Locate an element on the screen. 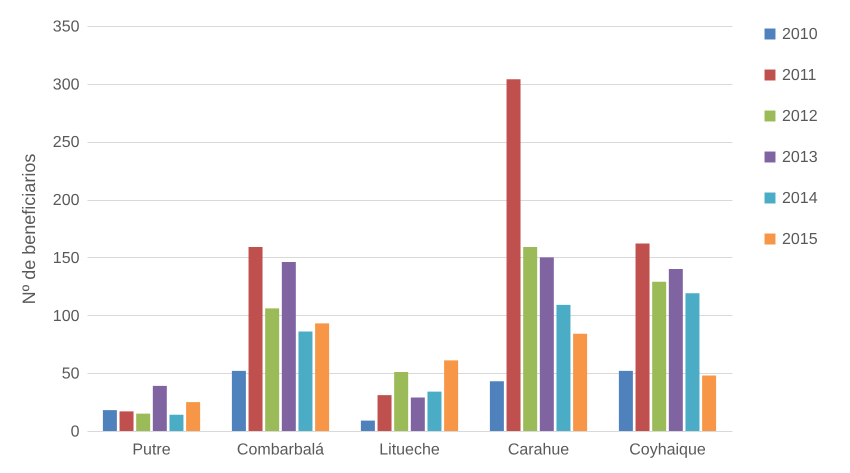 The height and width of the screenshot is (473, 850). legend-label: 2011 is located at coordinates (799, 75).